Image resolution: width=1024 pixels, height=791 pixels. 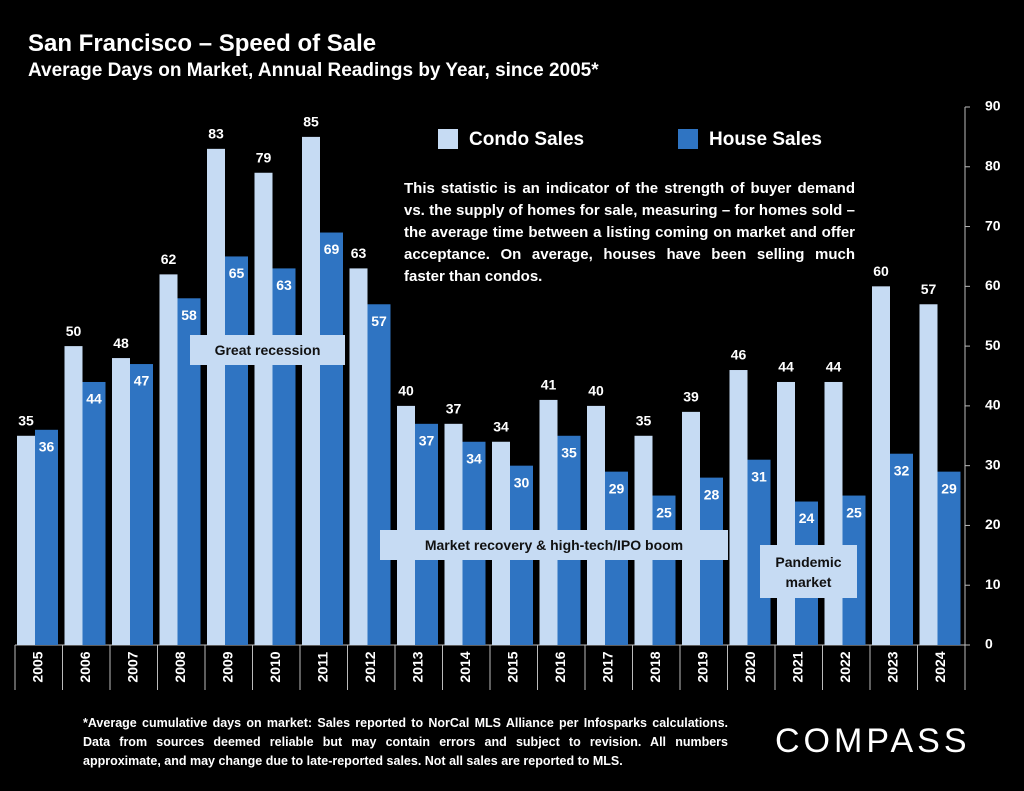 I want to click on y-tick-label: 60, so click(x=993, y=285).